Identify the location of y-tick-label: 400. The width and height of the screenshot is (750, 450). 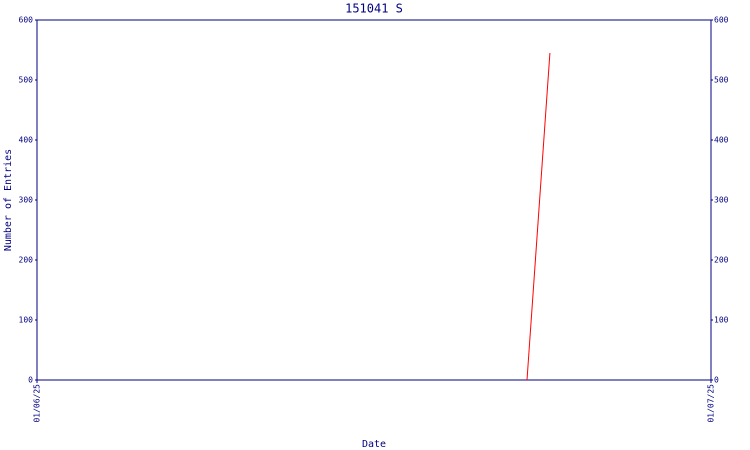
(26, 140).